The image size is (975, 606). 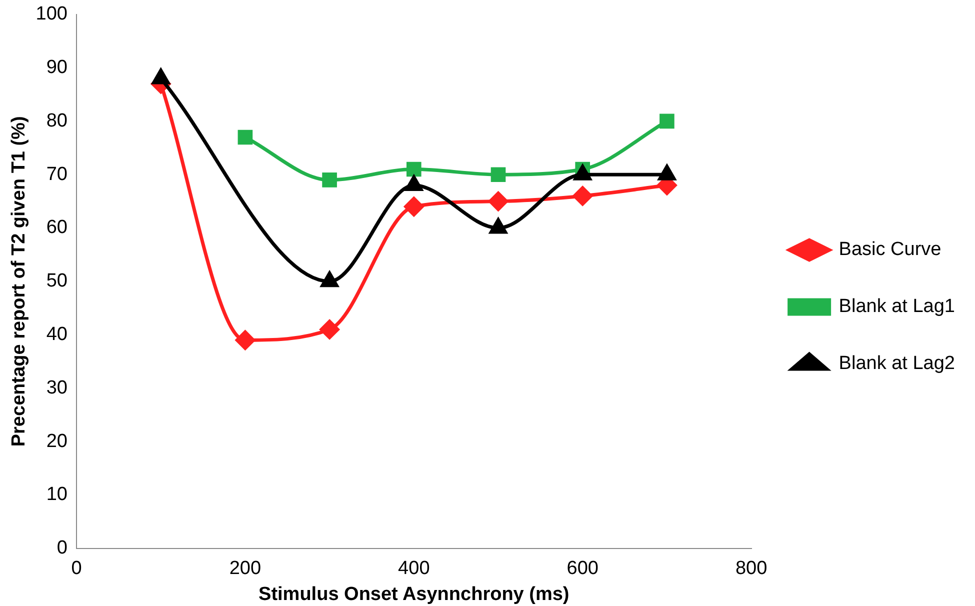 I want to click on y-tick-label: 50, so click(x=57, y=281).